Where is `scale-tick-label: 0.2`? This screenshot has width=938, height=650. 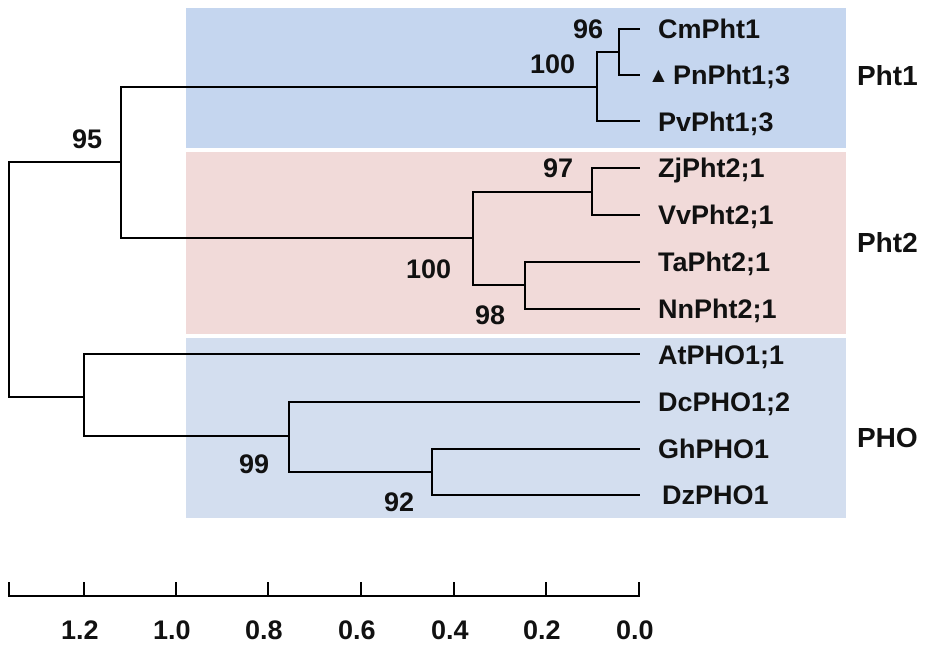 scale-tick-label: 0.2 is located at coordinates (542, 630).